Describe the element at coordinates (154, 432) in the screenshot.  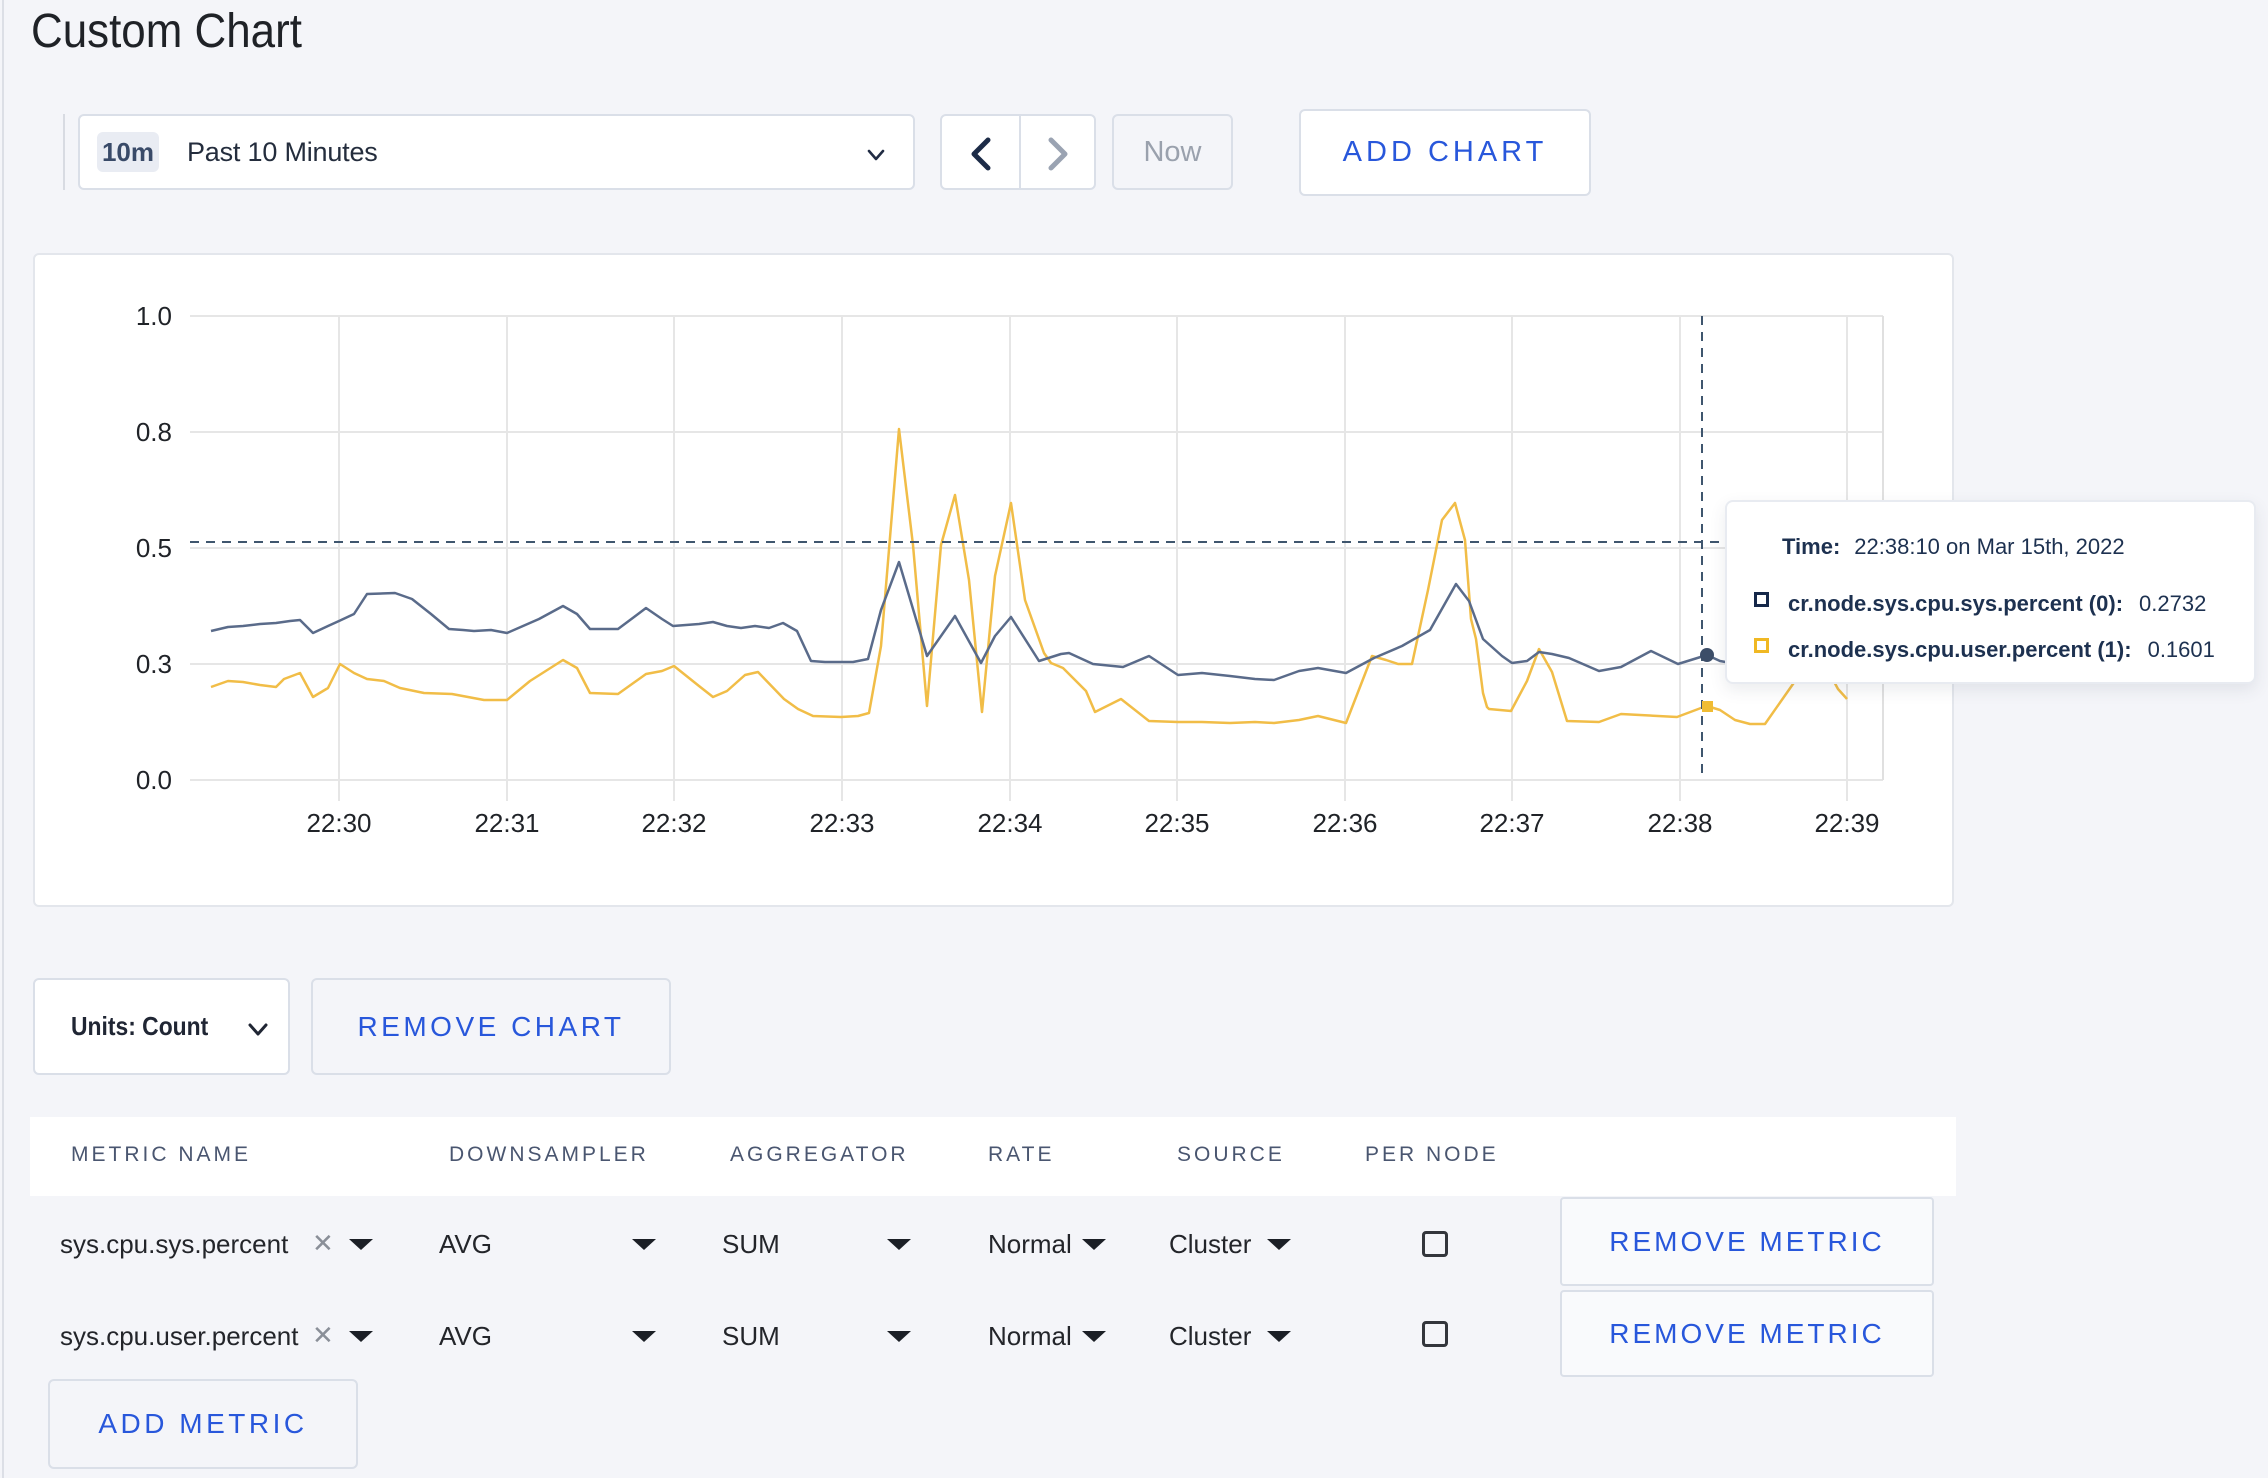
I see `svg-text: 0.8` at that location.